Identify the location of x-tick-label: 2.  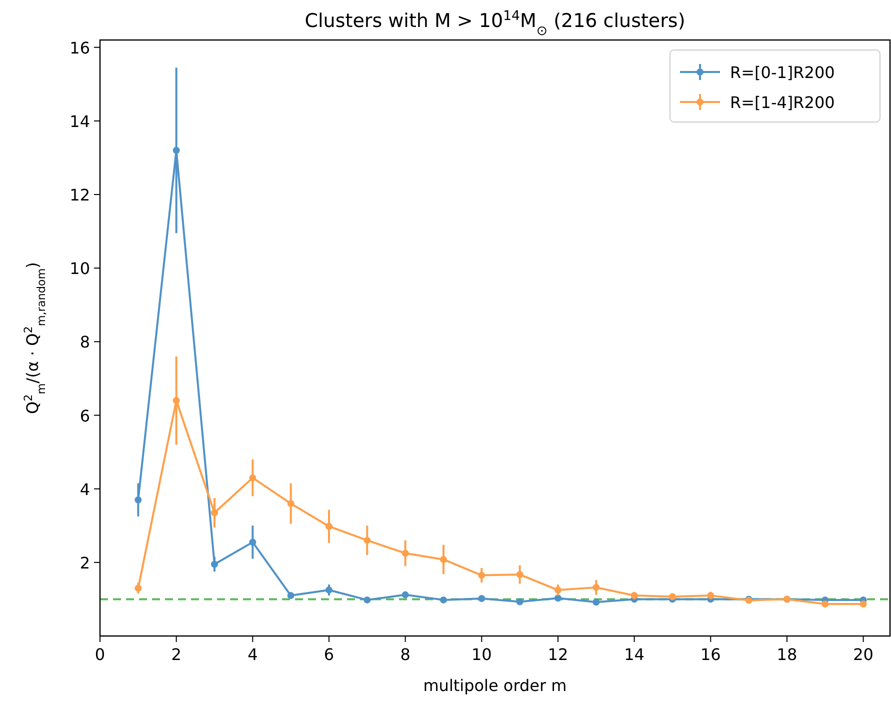
(176, 654).